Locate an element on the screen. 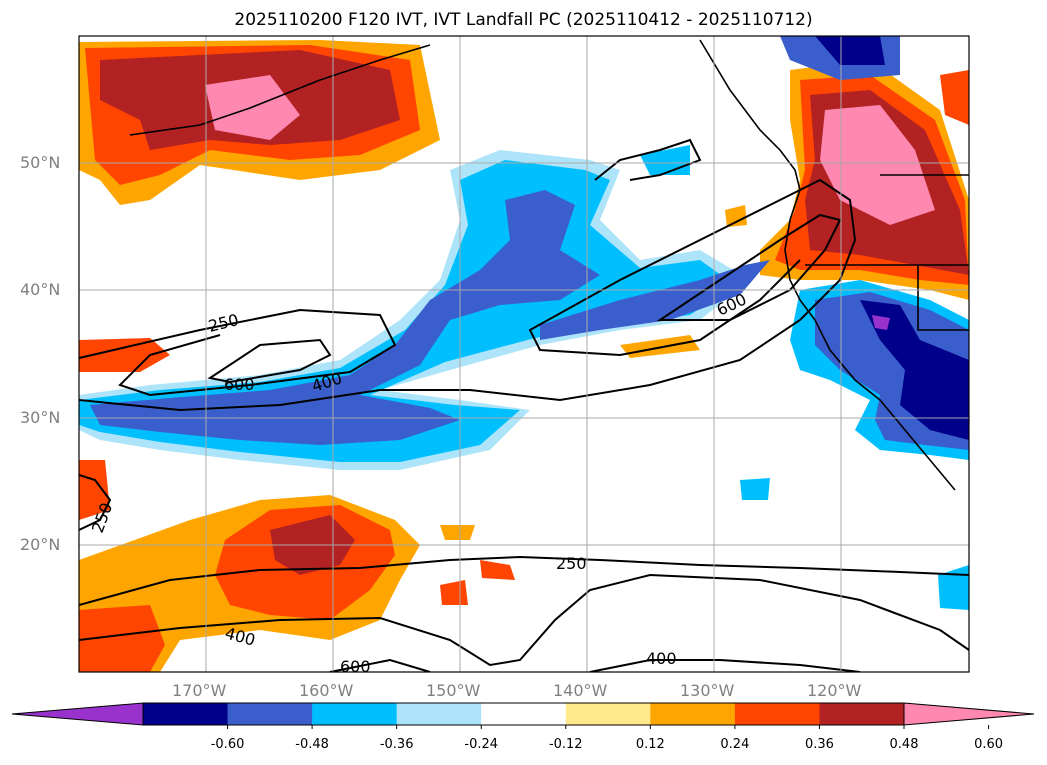  lon-label-140w: 140°W is located at coordinates (580, 690).